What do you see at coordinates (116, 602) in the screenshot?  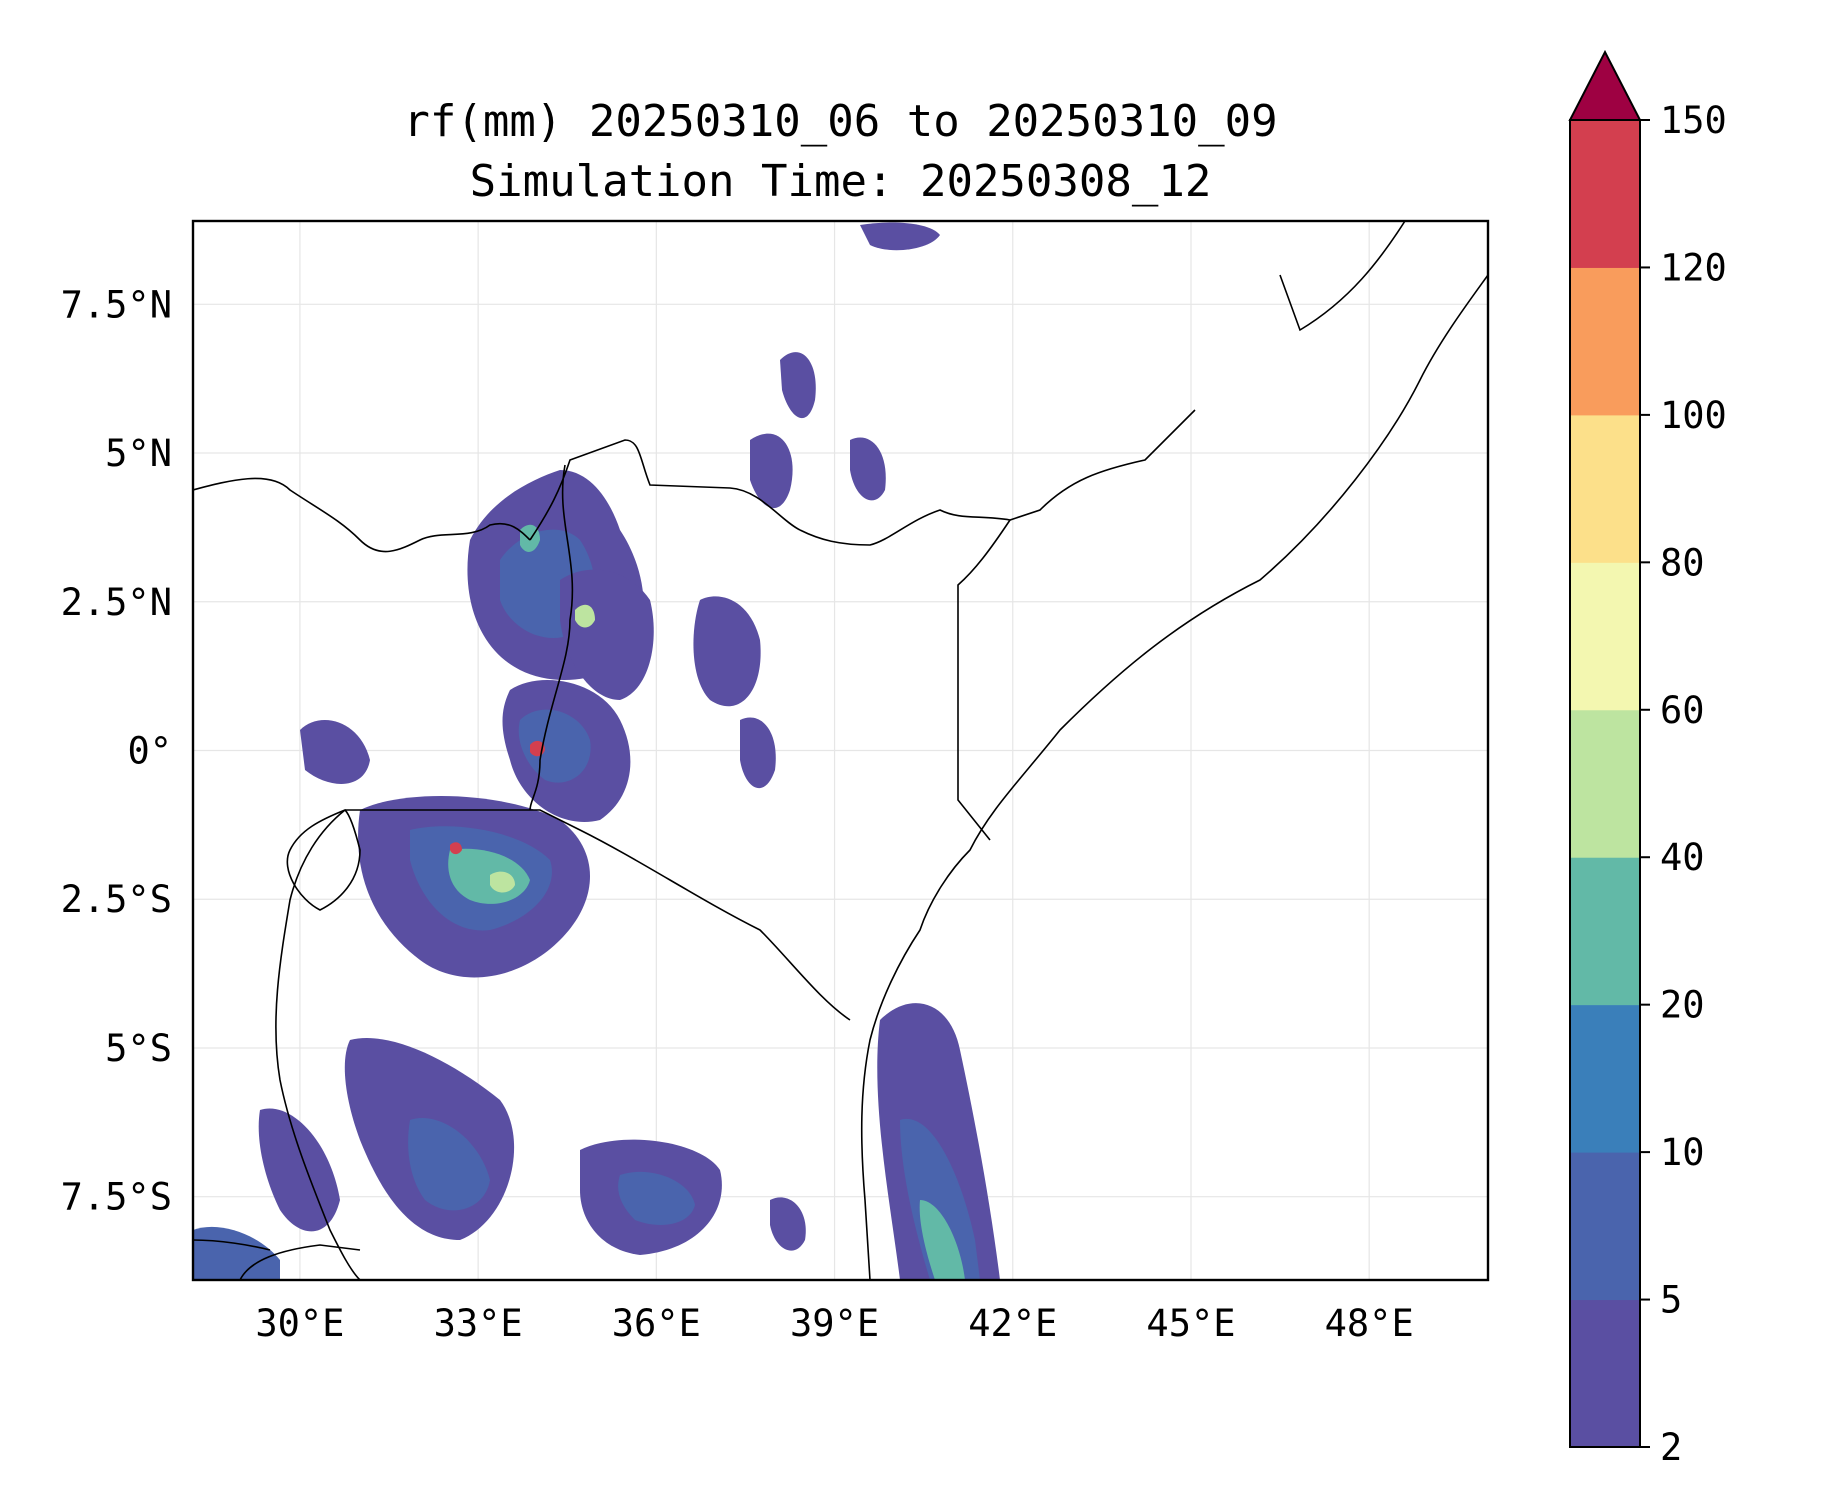 I see `lat-tick-label: 2.5°N` at bounding box center [116, 602].